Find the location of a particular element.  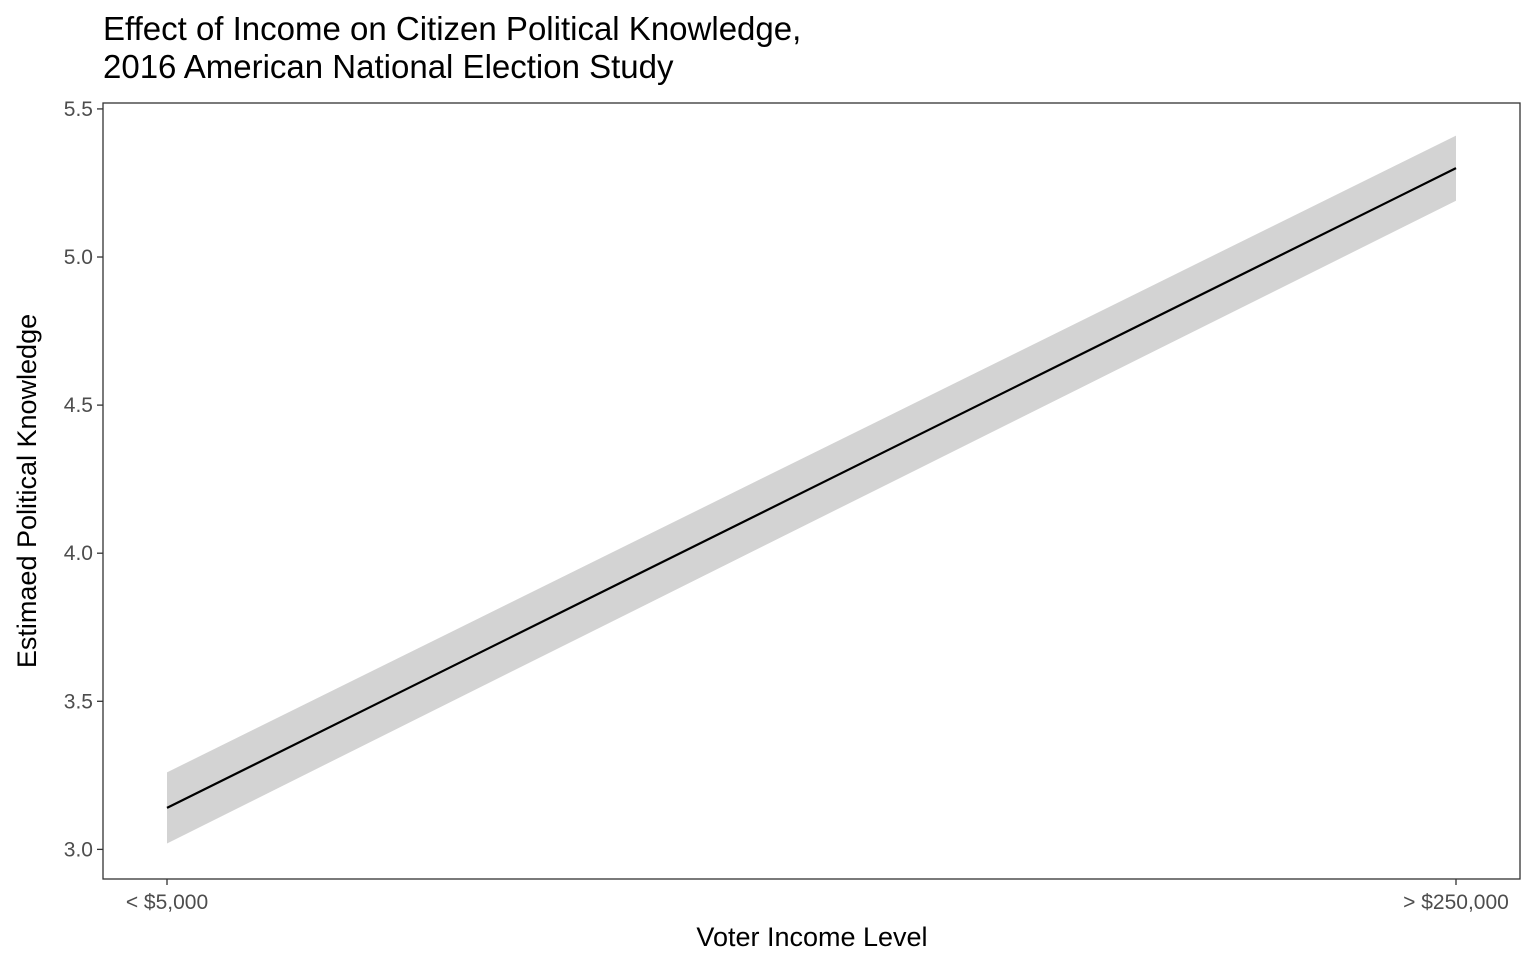

x-tick-label: < $5,000 is located at coordinates (167, 902).